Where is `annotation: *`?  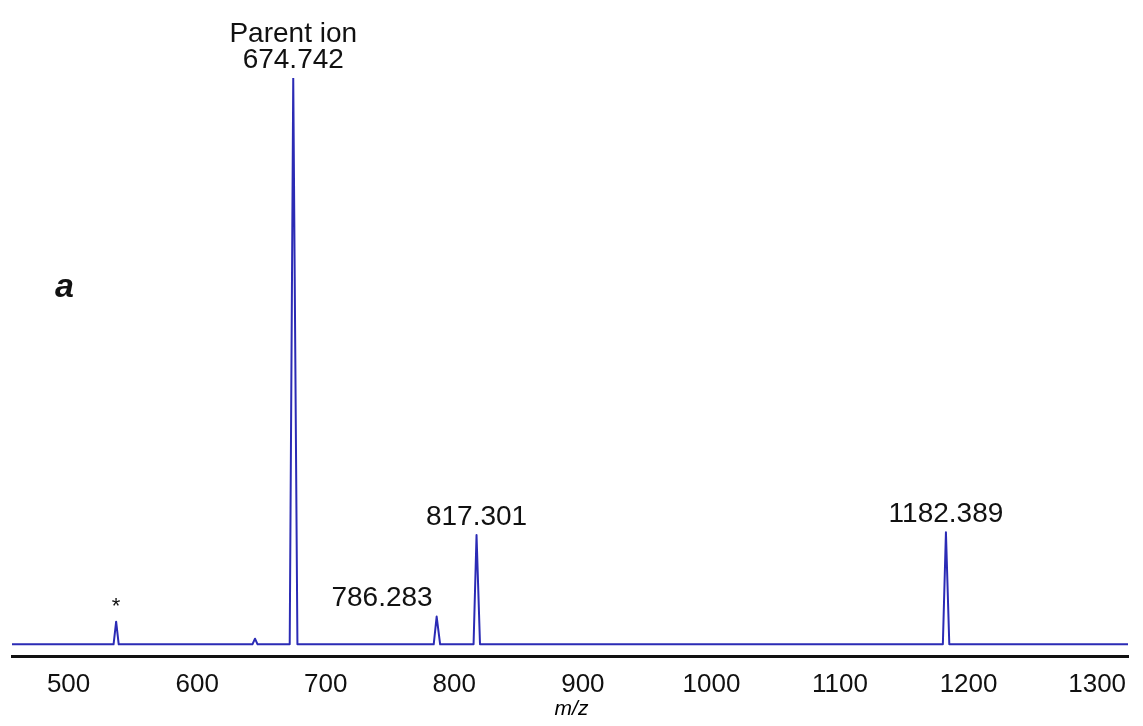 annotation: * is located at coordinates (116, 605).